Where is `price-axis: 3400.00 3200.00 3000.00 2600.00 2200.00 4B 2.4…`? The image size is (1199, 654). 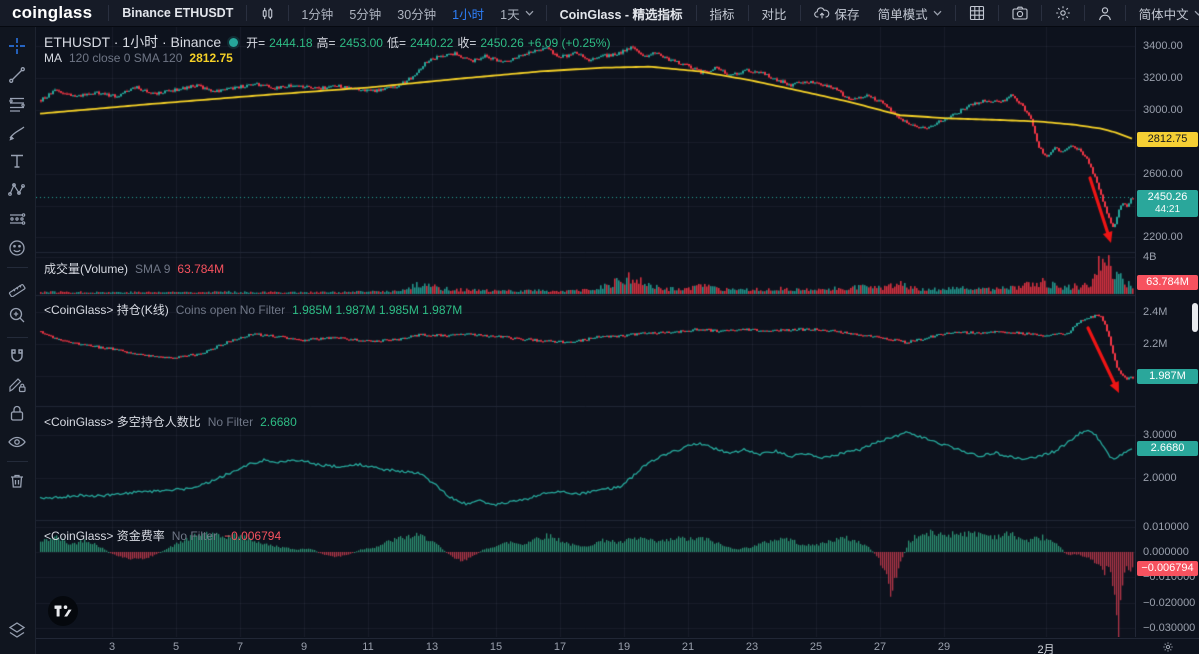 price-axis: 3400.00 3200.00 3000.00 2600.00 2200.00 4B 2.4… is located at coordinates (1167, 331).